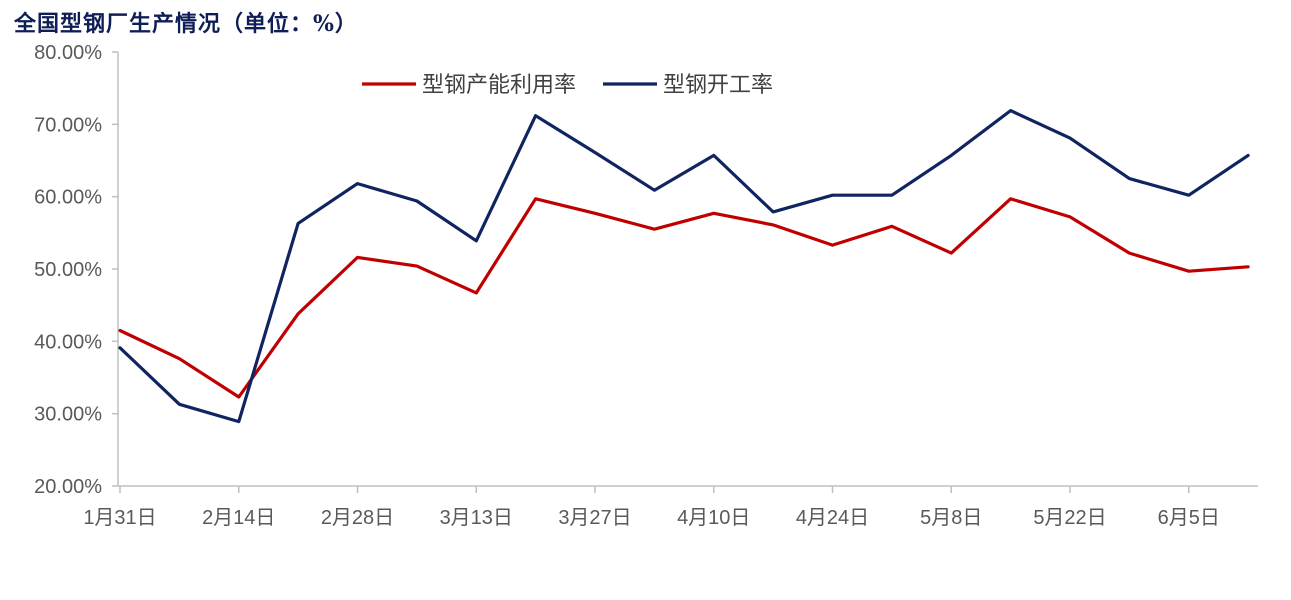 This screenshot has height=600, width=1291. I want to click on legend-label-2: 型钢开工率, so click(718, 84).